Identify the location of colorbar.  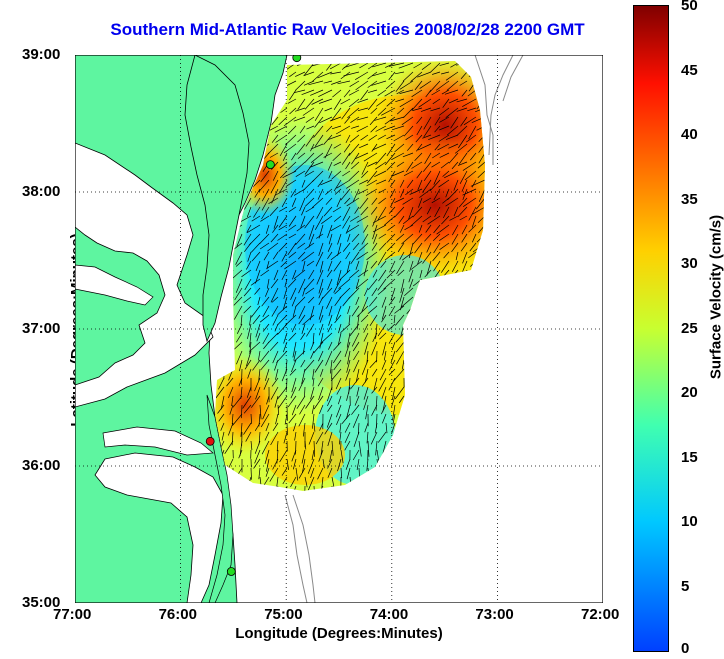
(651, 328).